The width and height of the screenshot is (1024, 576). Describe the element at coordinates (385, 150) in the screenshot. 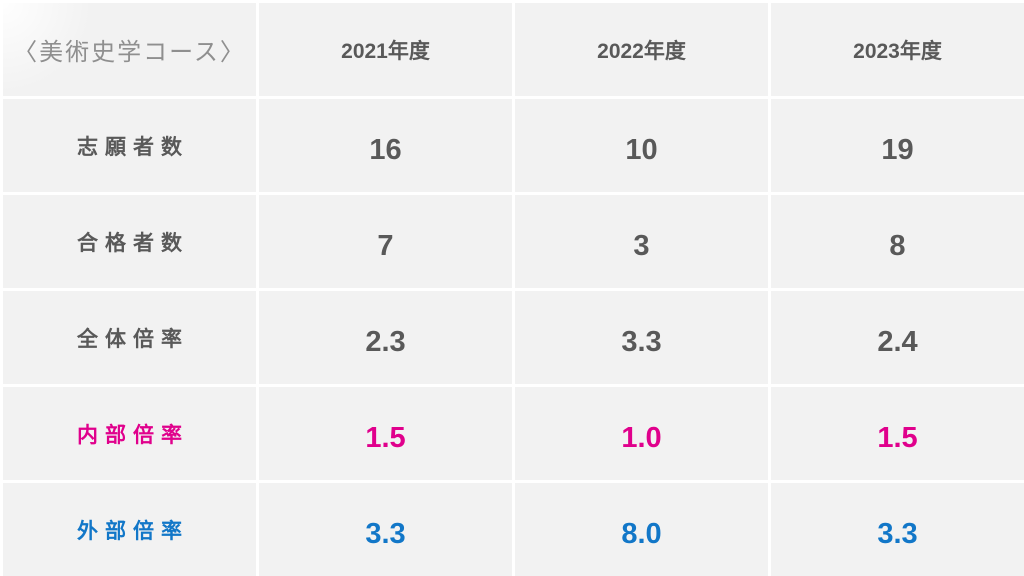

I see `cell-value: 16` at that location.